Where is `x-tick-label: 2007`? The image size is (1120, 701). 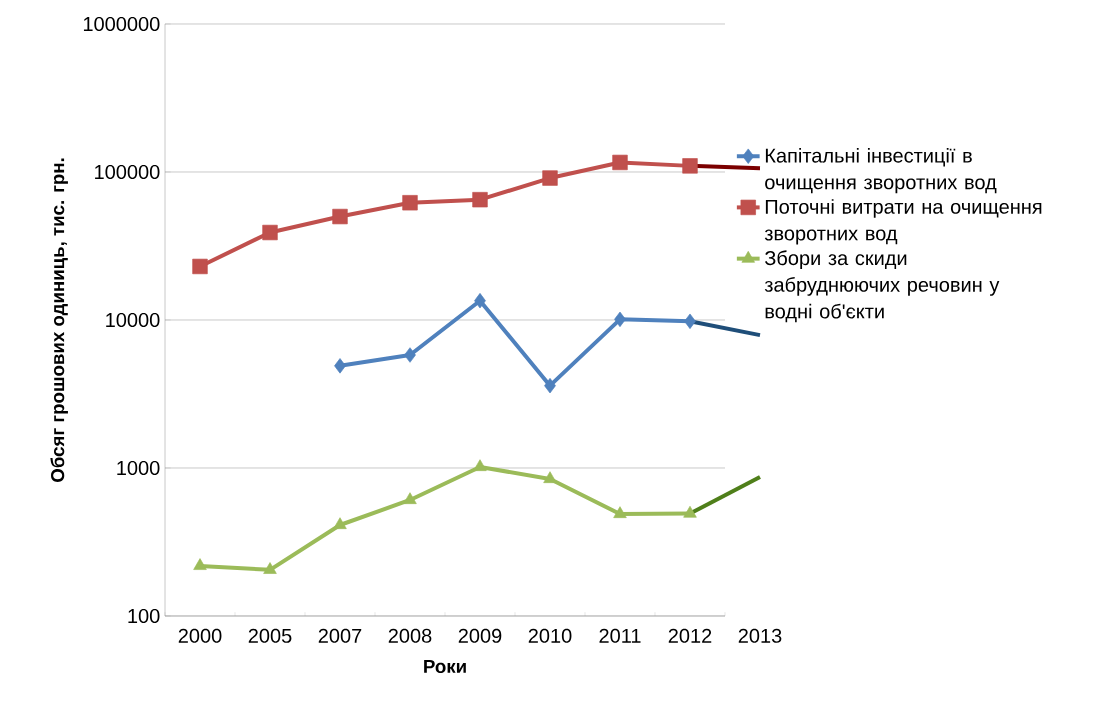
x-tick-label: 2007 is located at coordinates (340, 635).